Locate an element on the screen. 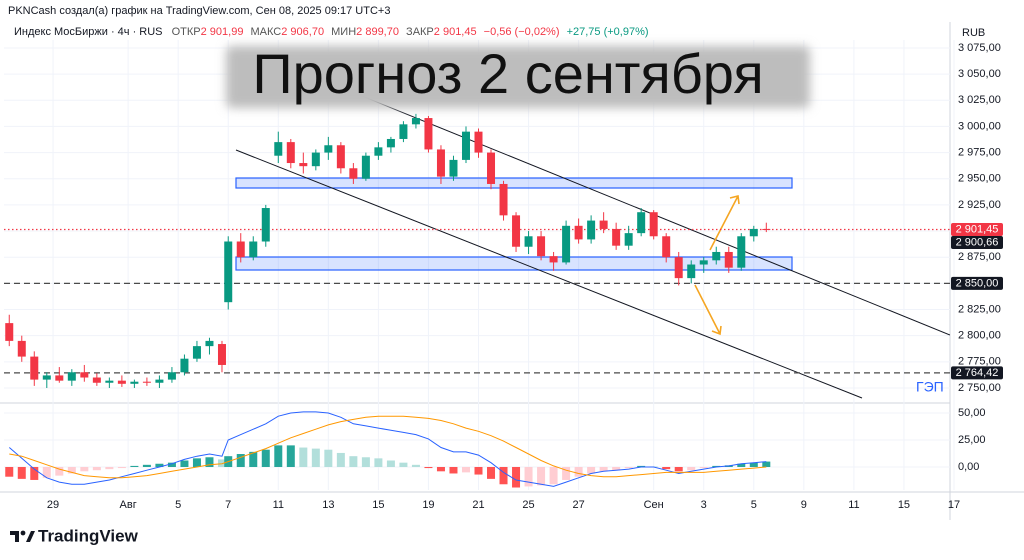 The width and height of the screenshot is (1024, 560). ohlc-label: ЗАКР is located at coordinates (420, 32).